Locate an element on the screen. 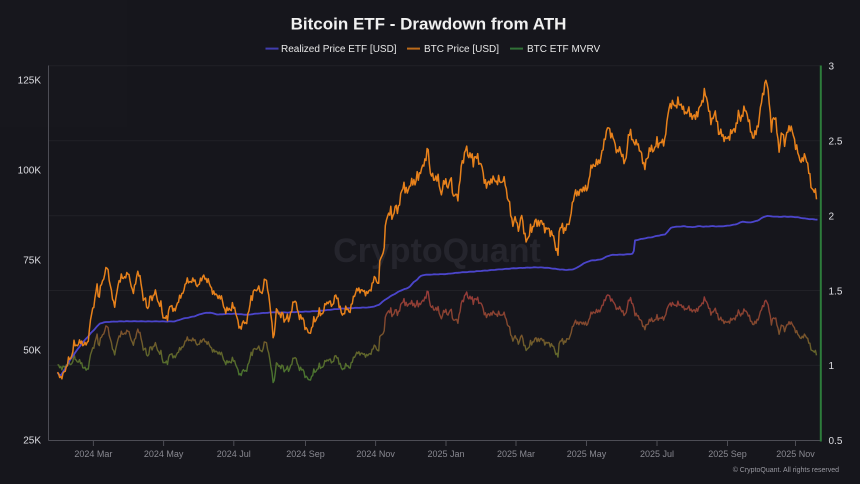 The width and height of the screenshot is (860, 484). svg-text: 2025 May is located at coordinates (587, 454).